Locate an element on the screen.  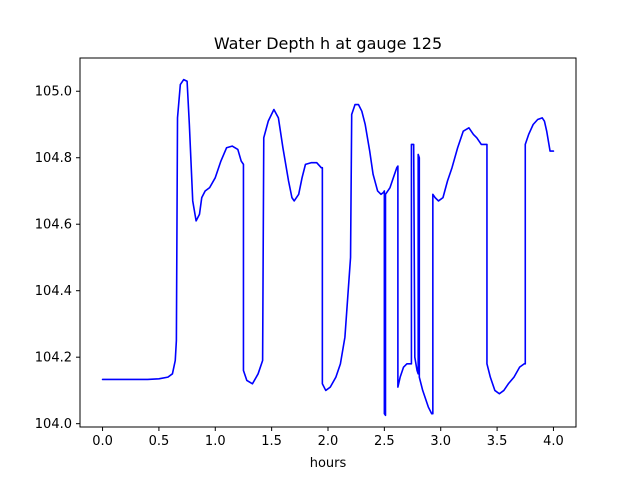
y-axis: 104.0 104.2 104.4 104.6 104.8 105.0 is located at coordinates (57, 258).